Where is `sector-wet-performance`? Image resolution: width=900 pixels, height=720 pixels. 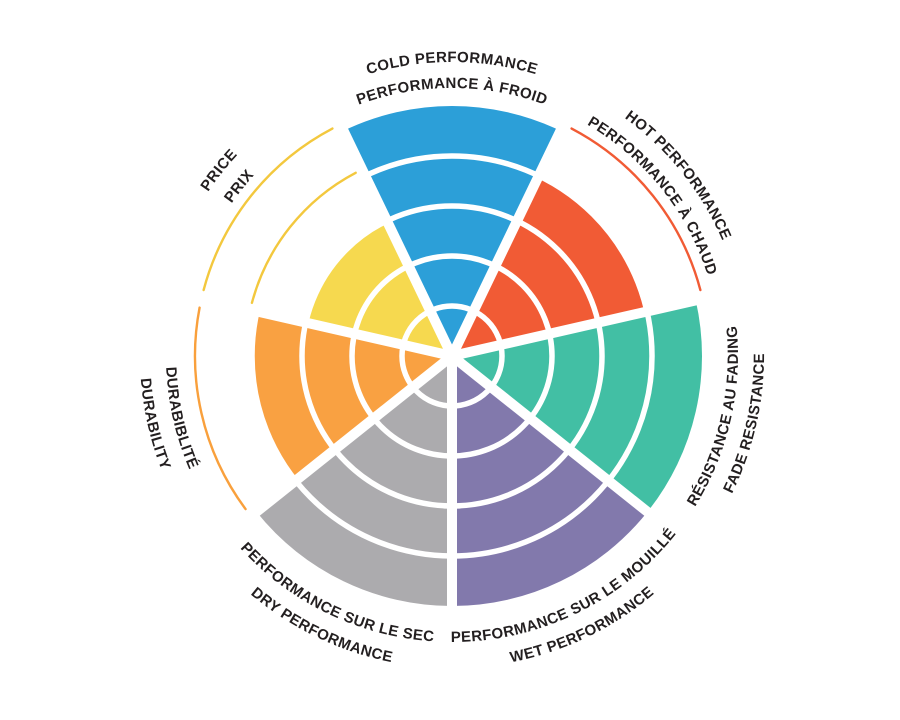
sector-wet-performance is located at coordinates (550, 481).